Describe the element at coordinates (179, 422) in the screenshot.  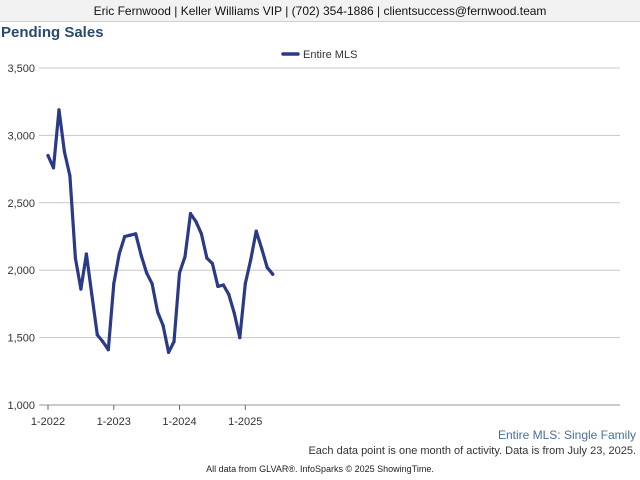
I see `x-tick-label: 1-2024` at that location.